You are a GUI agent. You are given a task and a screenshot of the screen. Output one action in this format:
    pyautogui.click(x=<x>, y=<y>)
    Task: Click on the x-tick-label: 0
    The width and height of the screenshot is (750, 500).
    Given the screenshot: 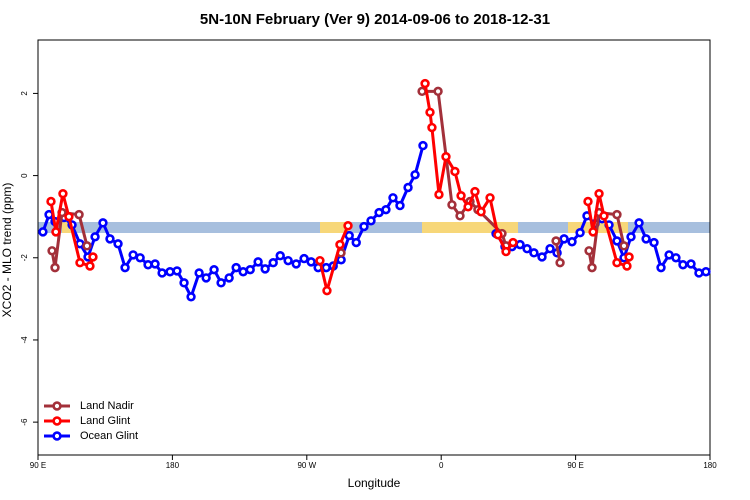 What is the action you would take?
    pyautogui.click(x=441, y=465)
    